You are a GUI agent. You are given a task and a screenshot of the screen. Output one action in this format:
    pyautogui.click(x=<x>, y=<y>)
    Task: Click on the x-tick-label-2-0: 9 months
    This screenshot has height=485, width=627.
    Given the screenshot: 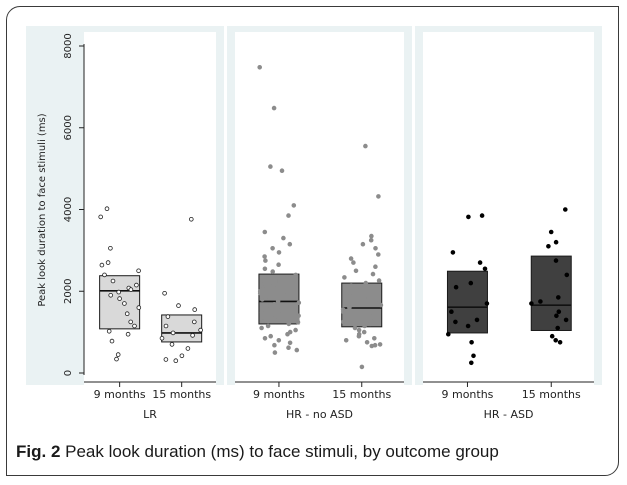 What is the action you would take?
    pyautogui.click(x=467, y=394)
    